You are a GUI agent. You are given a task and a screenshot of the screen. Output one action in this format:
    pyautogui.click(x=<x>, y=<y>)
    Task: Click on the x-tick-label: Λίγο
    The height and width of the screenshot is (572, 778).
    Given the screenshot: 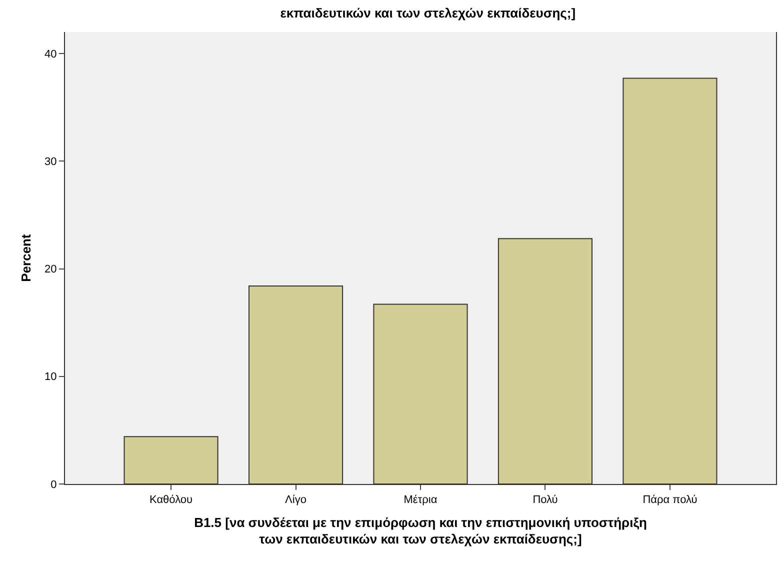 What is the action you would take?
    pyautogui.click(x=295, y=500)
    